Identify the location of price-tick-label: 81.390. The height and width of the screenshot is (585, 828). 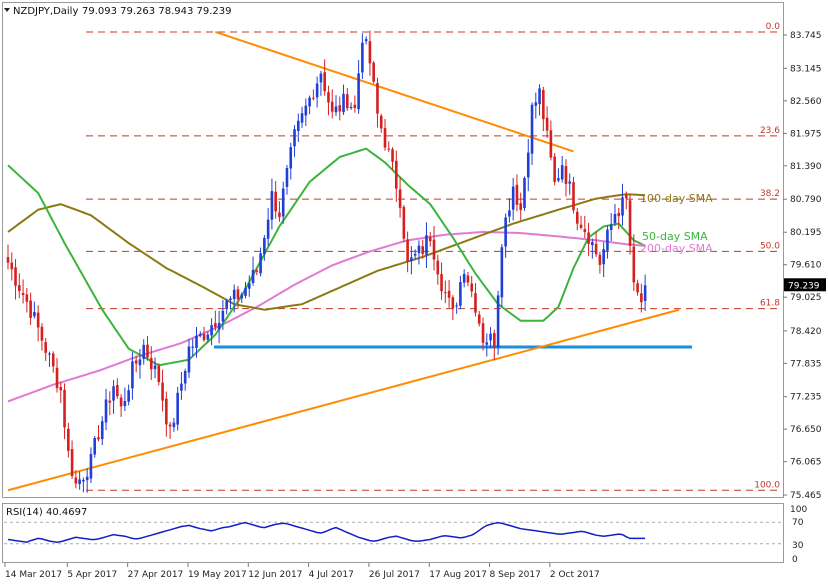
(806, 167).